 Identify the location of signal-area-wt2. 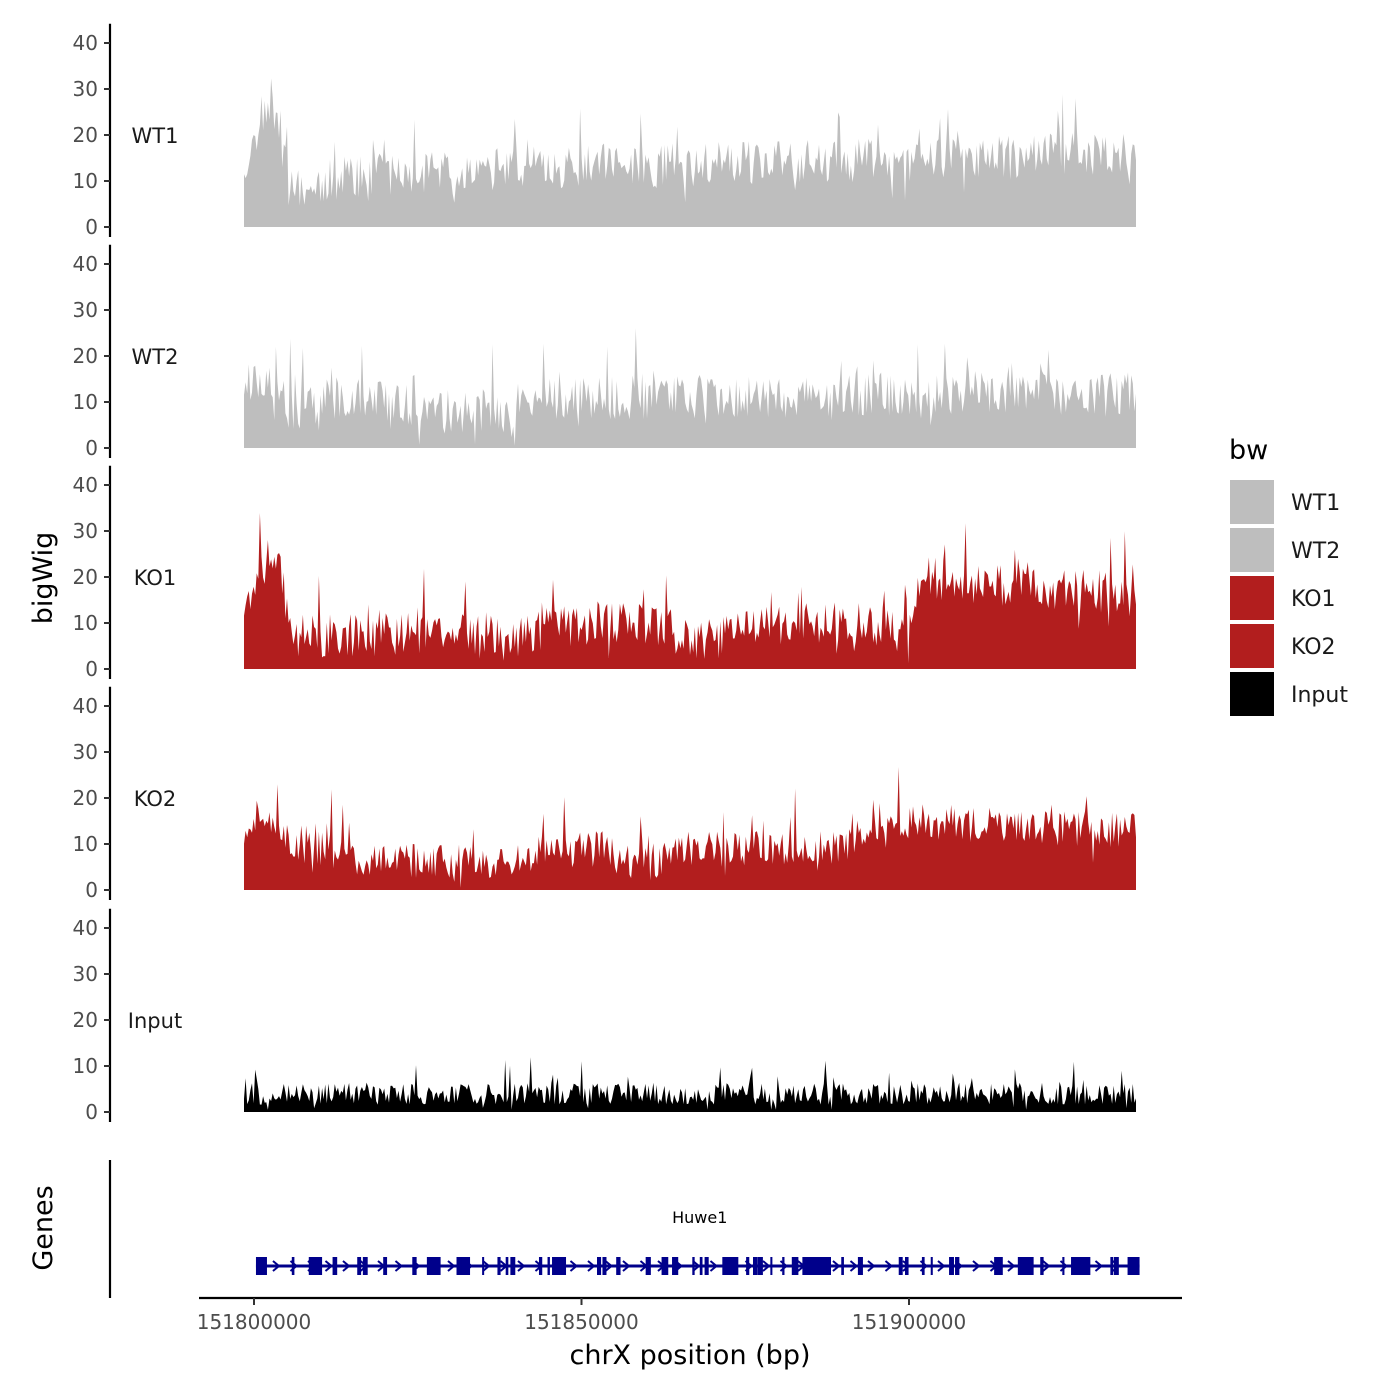
(690, 388).